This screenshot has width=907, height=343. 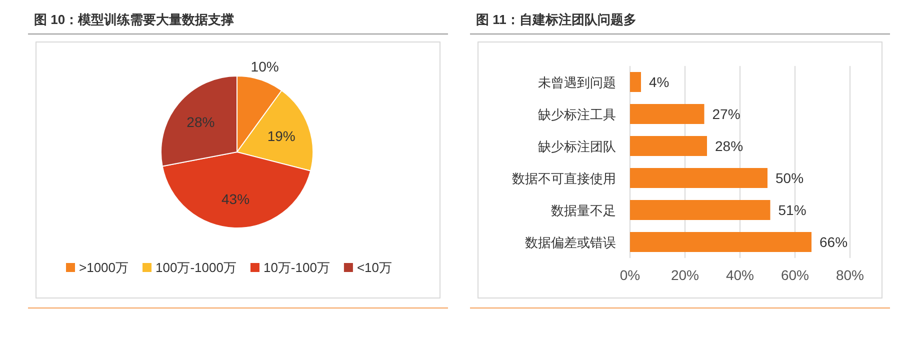 What do you see at coordinates (556, 19) in the screenshot?
I see `chart-title: 图 11：自建标注团队问题多` at bounding box center [556, 19].